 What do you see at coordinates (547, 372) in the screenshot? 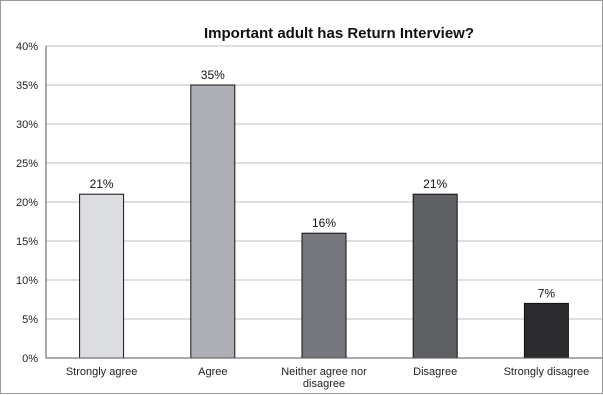
I see `x-tick-label: Strongly disagree` at bounding box center [547, 372].